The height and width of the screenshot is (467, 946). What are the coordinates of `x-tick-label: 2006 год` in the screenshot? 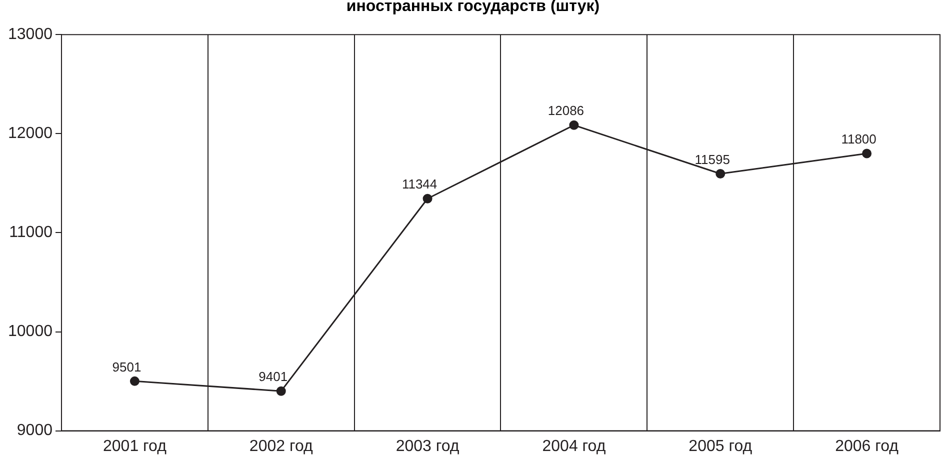 It's located at (867, 446).